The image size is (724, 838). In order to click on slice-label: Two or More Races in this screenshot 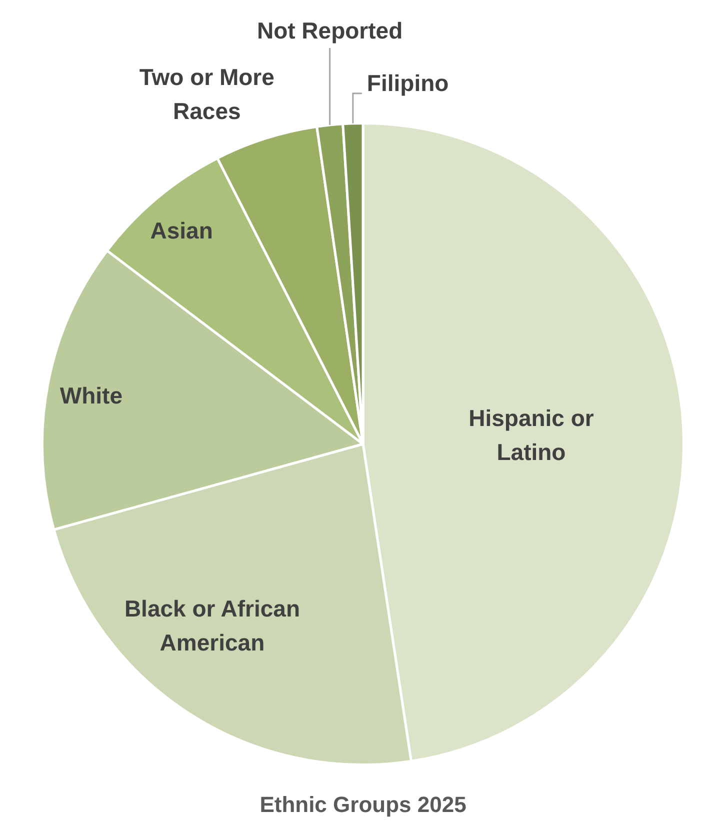, I will do `click(206, 94)`.